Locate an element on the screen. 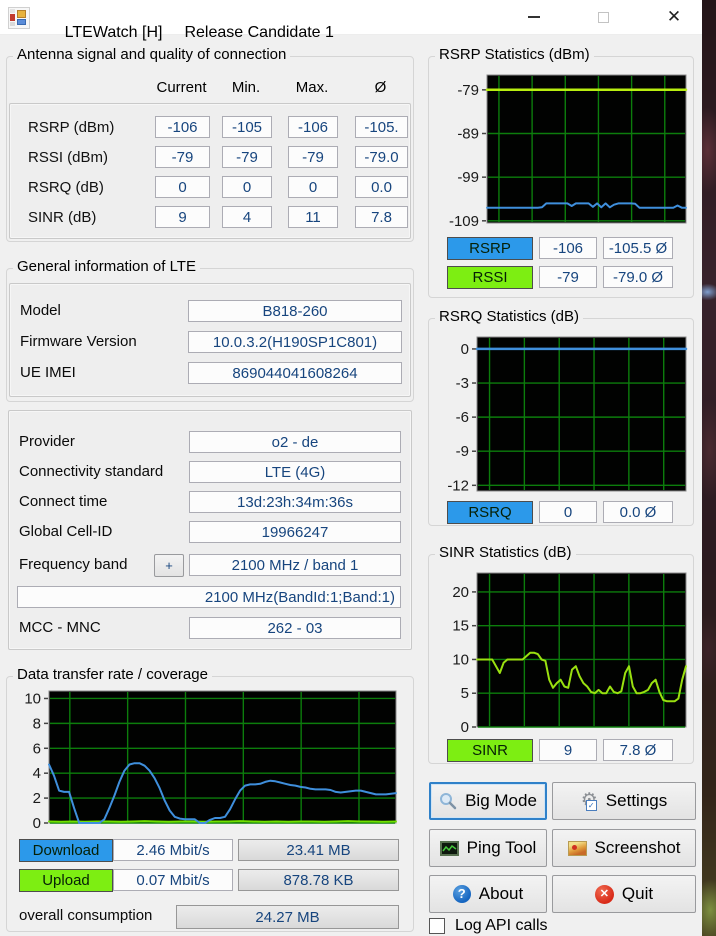 This screenshot has width=716, height=936. rssi-current-stat-field: -79 is located at coordinates (568, 277).